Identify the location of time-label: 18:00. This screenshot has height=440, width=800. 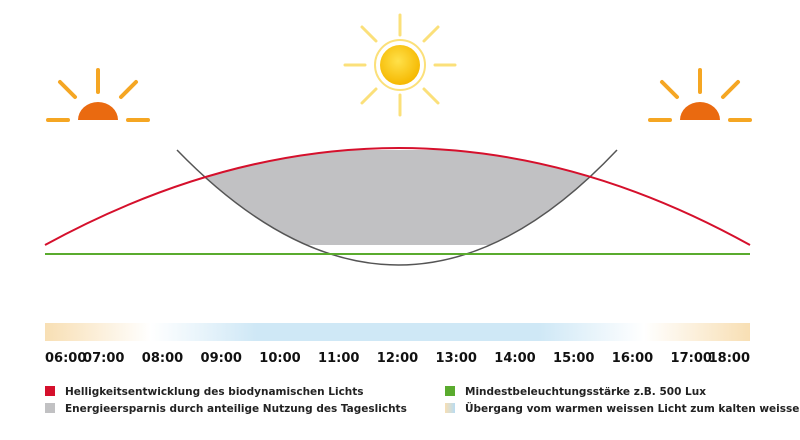
(729, 358).